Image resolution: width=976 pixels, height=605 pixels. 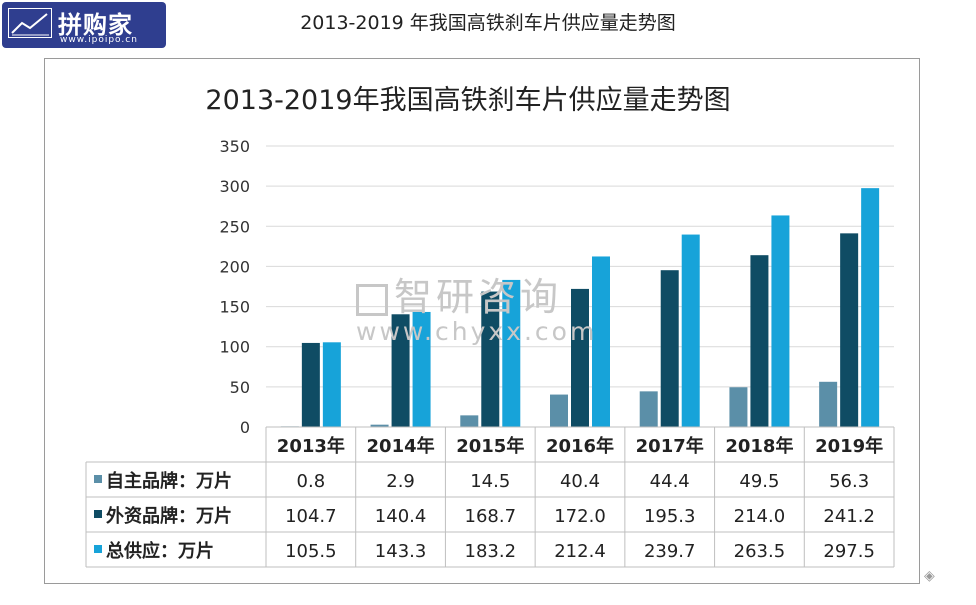 I want to click on logo-text: 拼购家, so click(x=95, y=25).